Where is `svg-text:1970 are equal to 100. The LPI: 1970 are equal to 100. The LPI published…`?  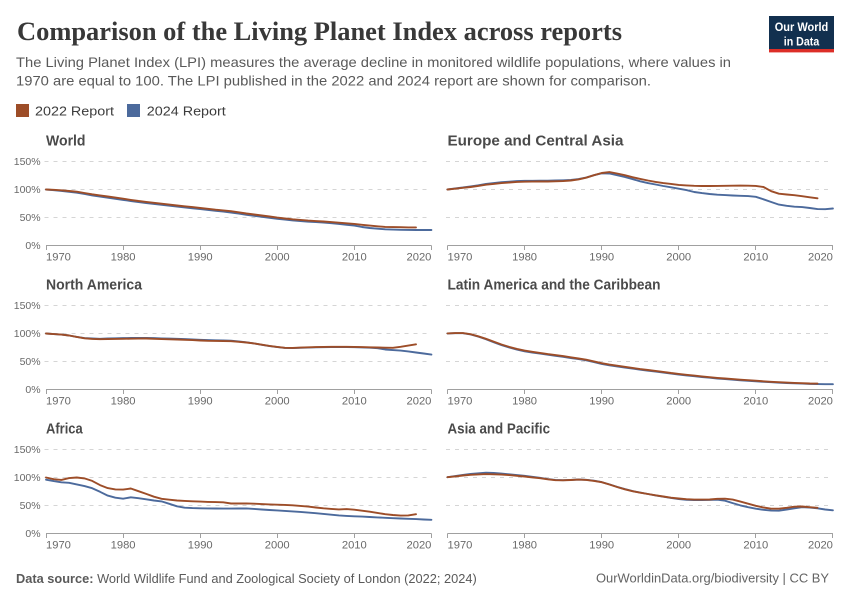 svg-text:1970 are equal to 100. The LPI: 1970 are equal to 100. The LPI published… is located at coordinates (333, 81).